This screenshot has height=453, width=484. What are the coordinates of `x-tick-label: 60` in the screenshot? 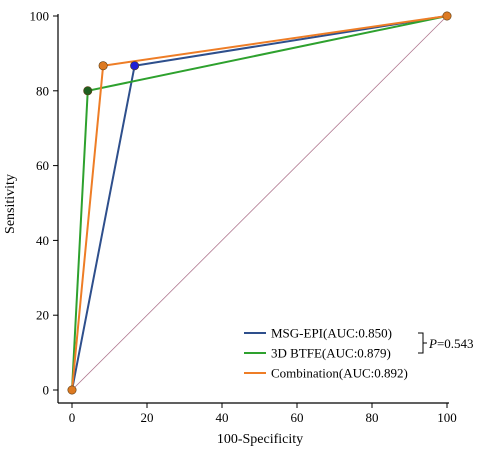 It's located at (297, 417).